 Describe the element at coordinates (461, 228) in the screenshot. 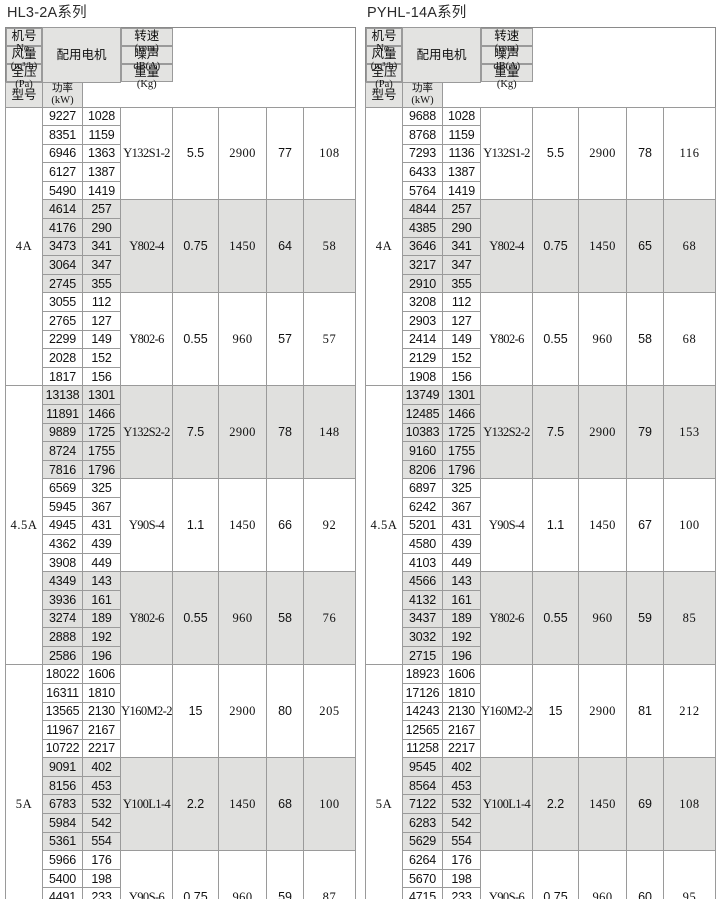

I see `pressure-cell: 290` at that location.